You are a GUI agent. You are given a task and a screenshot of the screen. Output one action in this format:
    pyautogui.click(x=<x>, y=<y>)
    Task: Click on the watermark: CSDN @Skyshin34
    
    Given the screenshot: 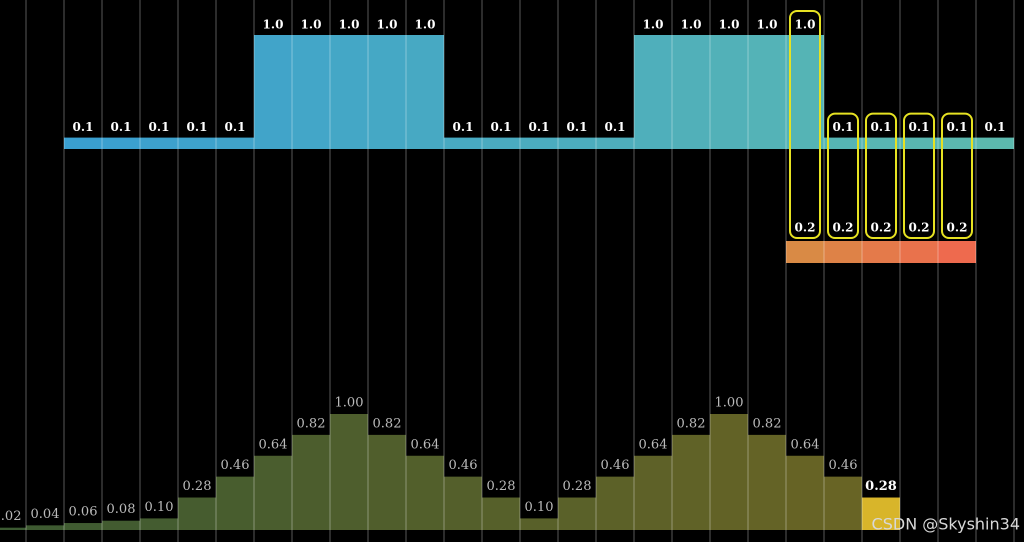 What is the action you would take?
    pyautogui.click(x=946, y=524)
    